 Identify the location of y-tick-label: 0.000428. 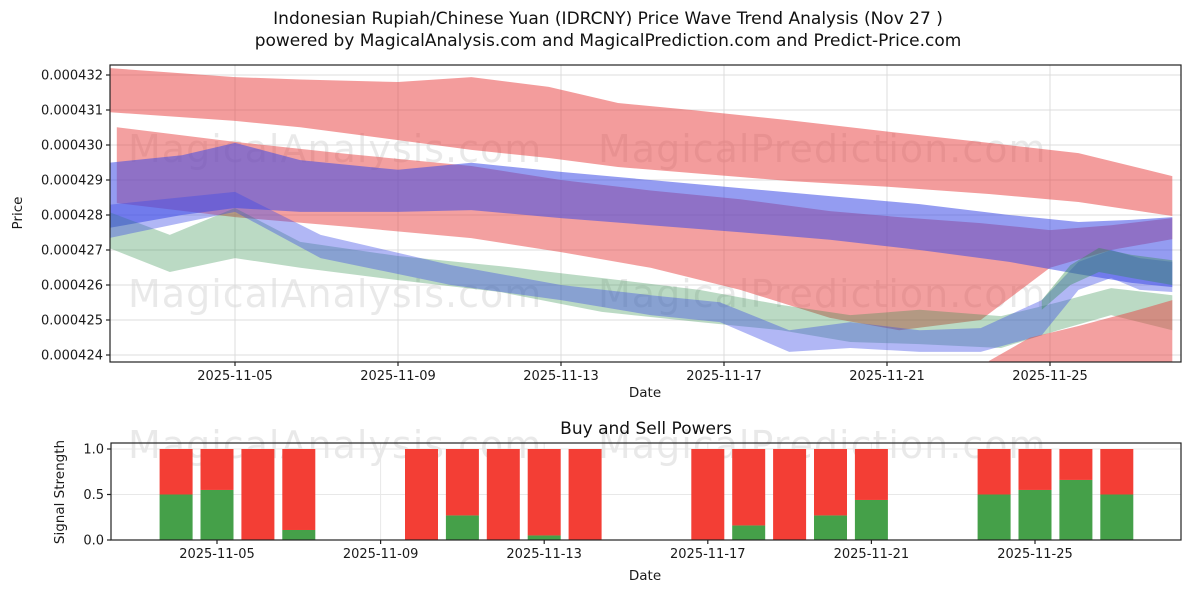
(72, 216).